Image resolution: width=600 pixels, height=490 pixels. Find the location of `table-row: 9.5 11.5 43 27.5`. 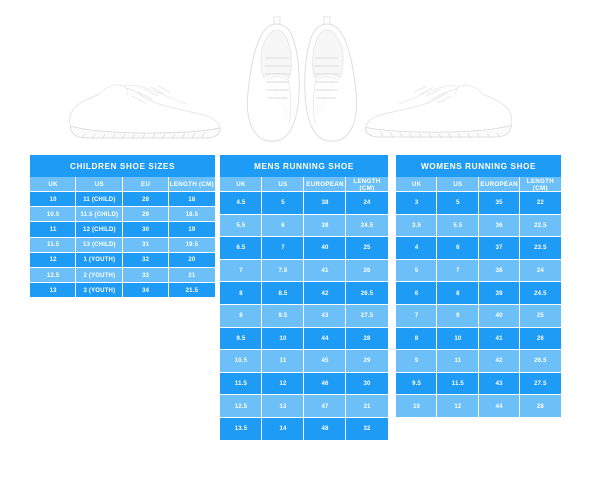

table-row: 9.5 11.5 43 27.5 is located at coordinates (478, 384).